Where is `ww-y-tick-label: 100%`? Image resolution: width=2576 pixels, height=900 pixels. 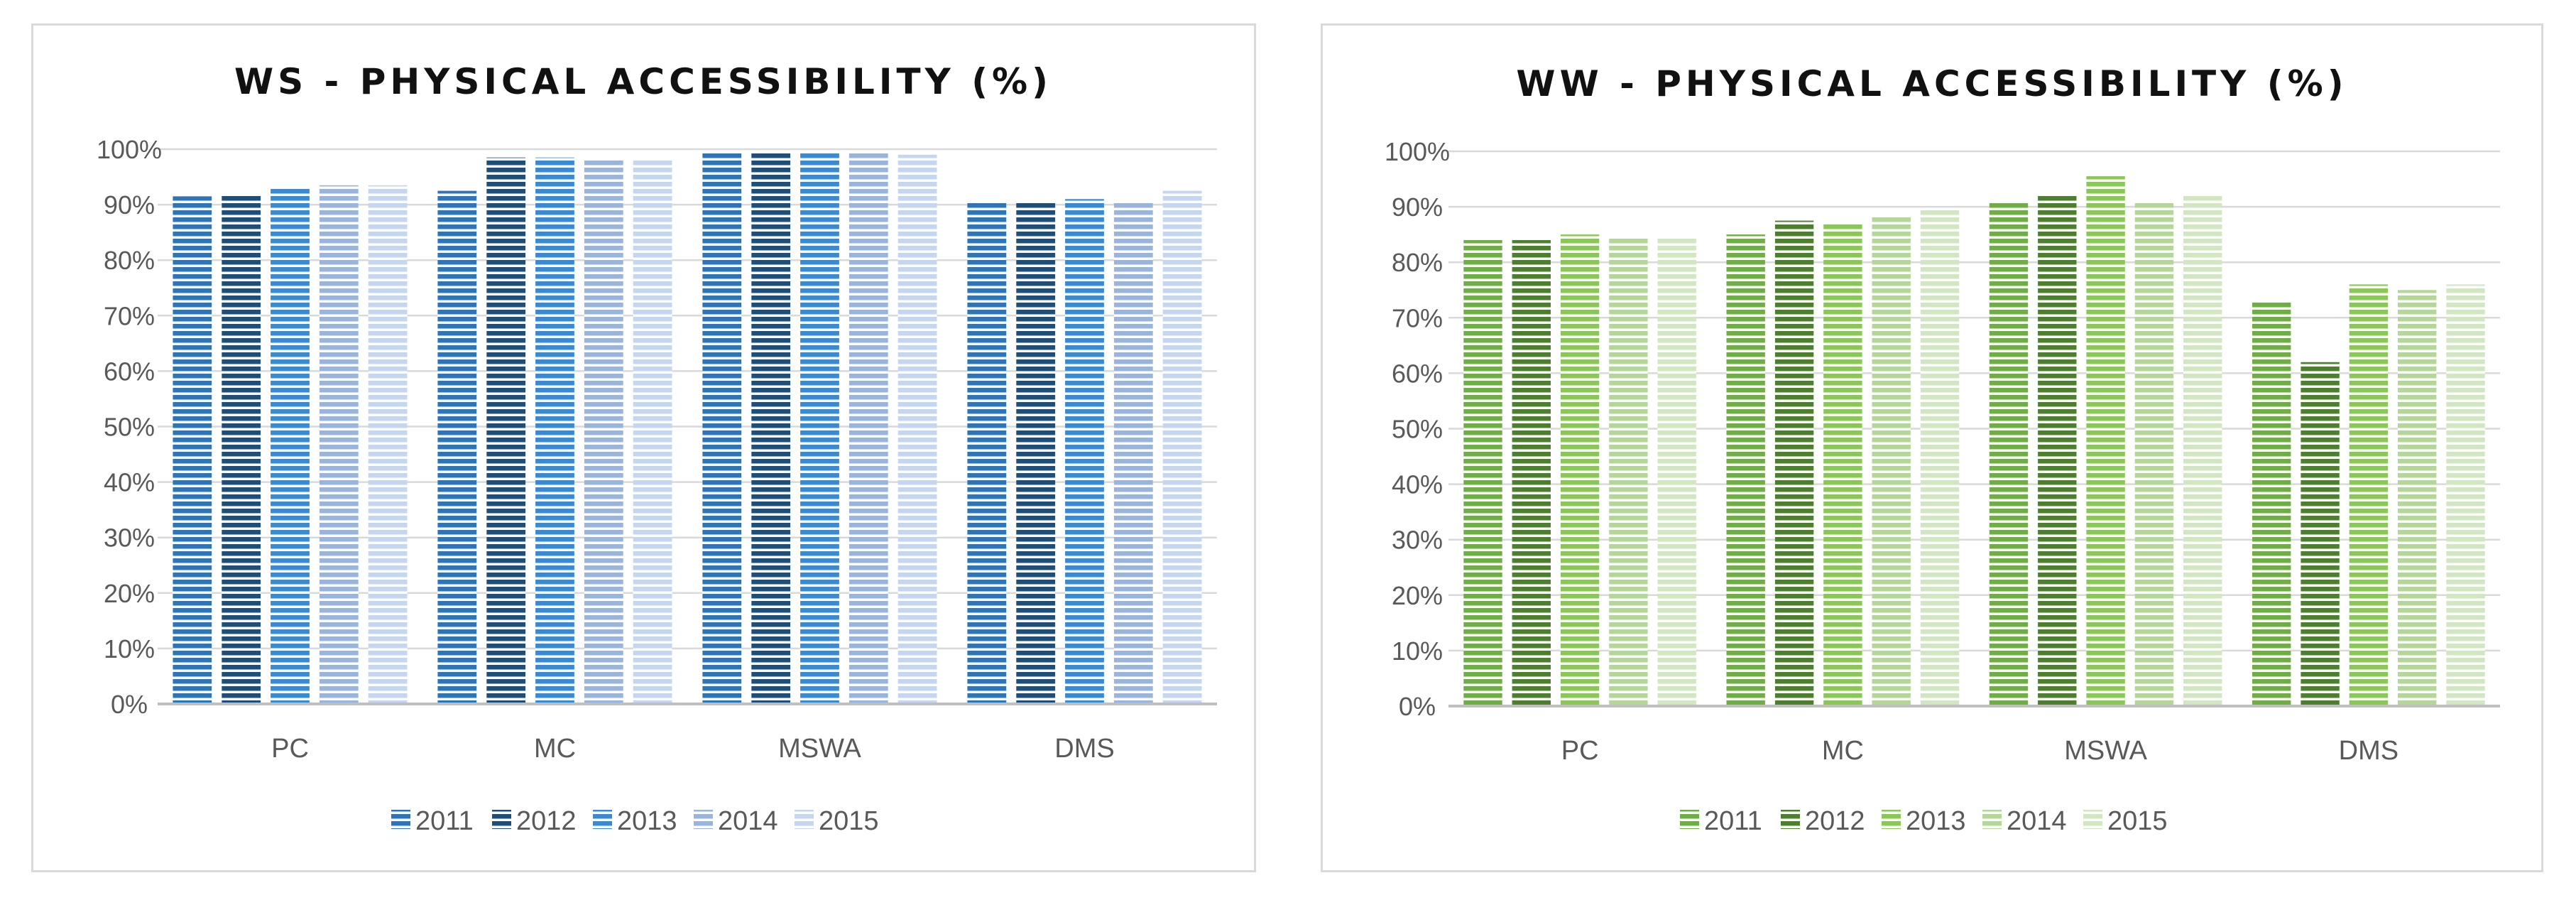
ww-y-tick-label: 100% is located at coordinates (1417, 151).